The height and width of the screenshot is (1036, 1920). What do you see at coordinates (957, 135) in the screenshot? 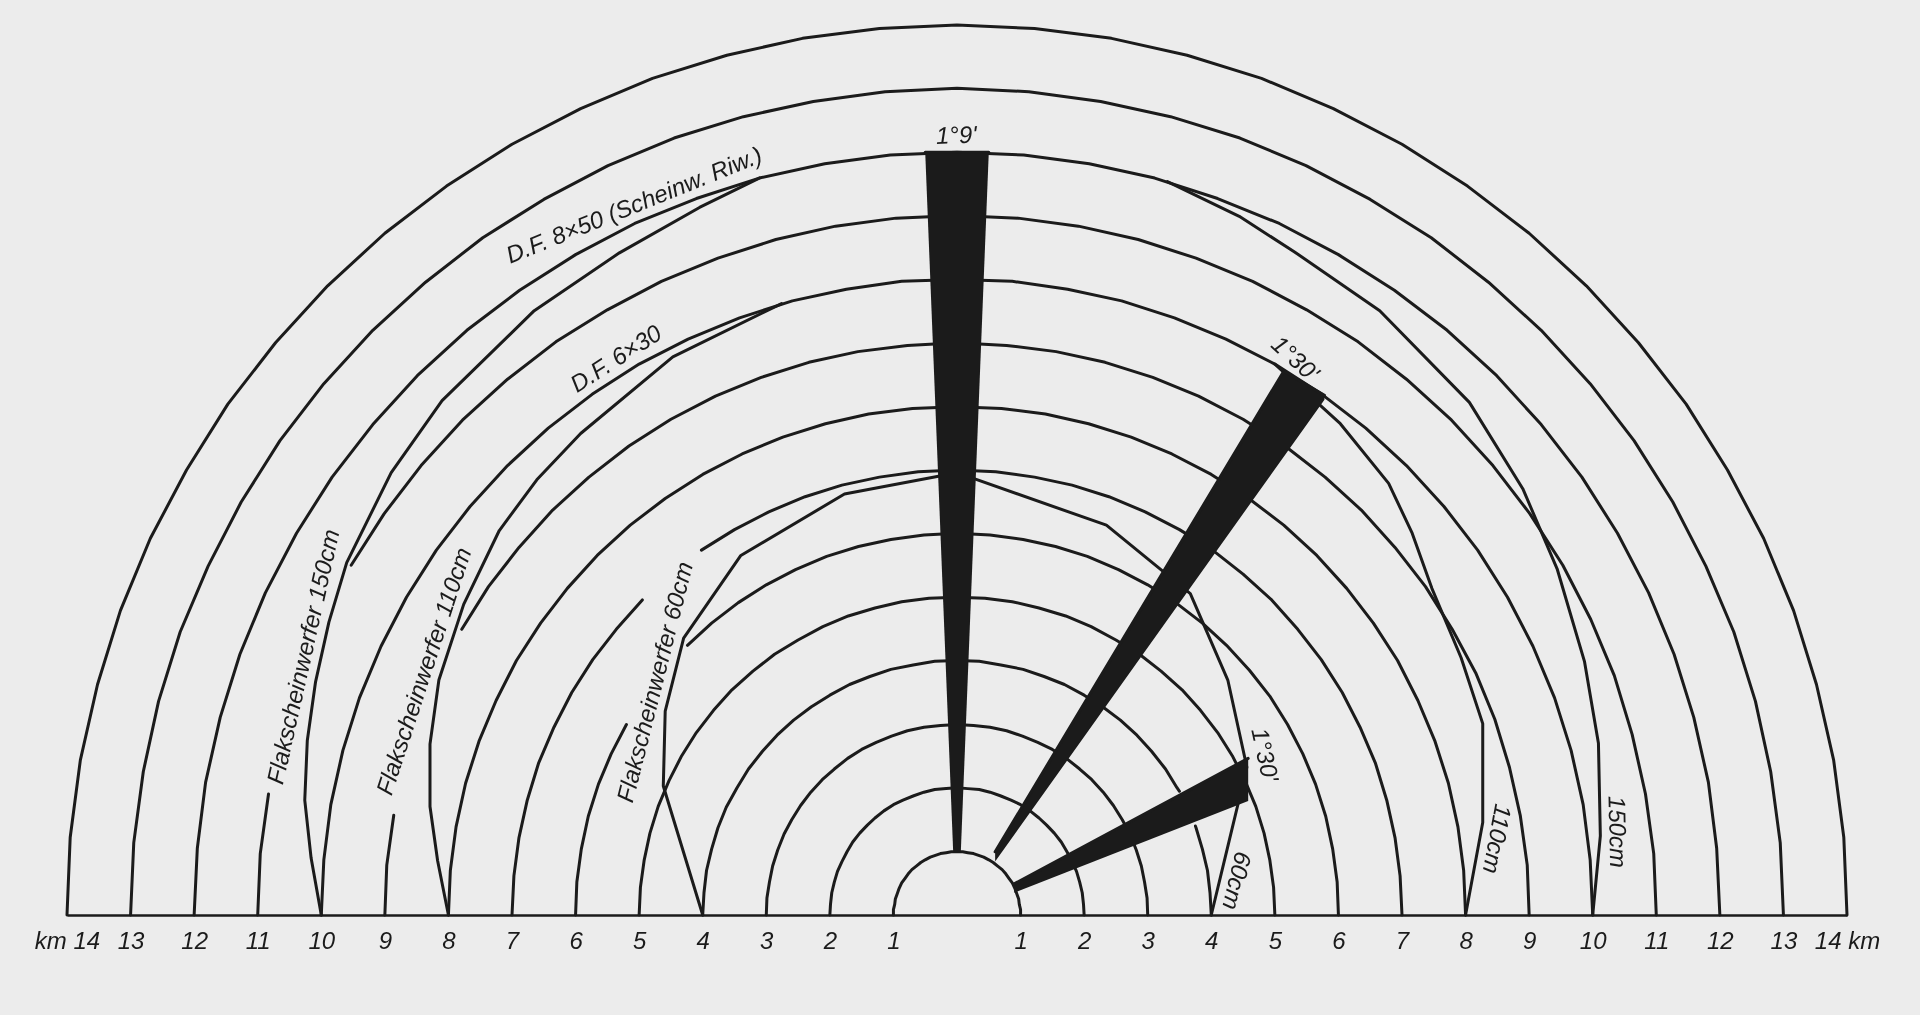
I see `annotation: 1°9'` at bounding box center [957, 135].